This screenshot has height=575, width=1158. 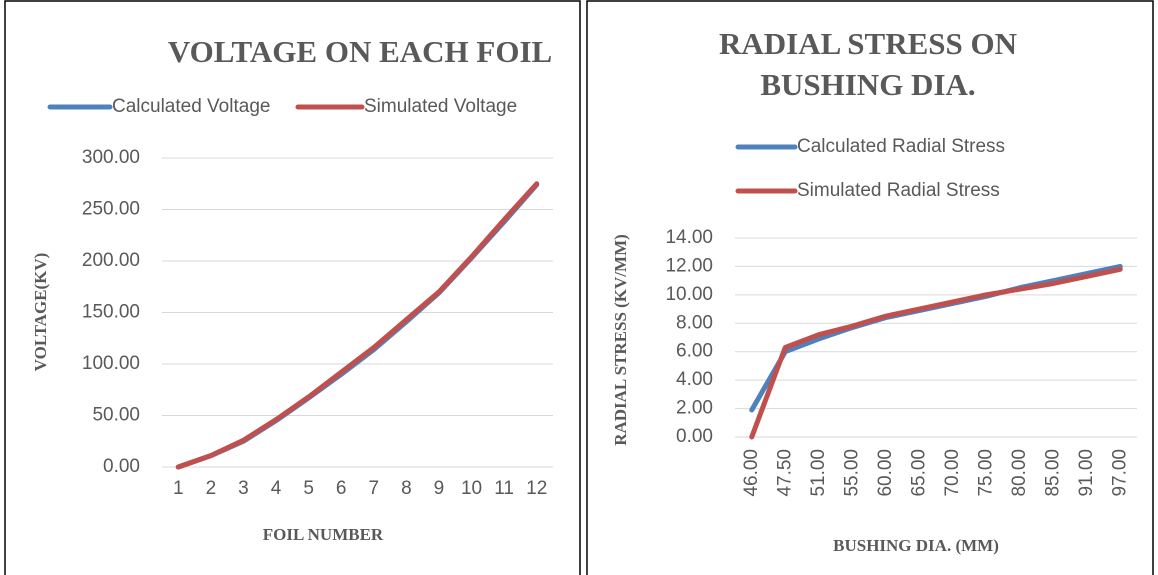 What do you see at coordinates (471, 488) in the screenshot?
I see `x-tick-label: 10` at bounding box center [471, 488].